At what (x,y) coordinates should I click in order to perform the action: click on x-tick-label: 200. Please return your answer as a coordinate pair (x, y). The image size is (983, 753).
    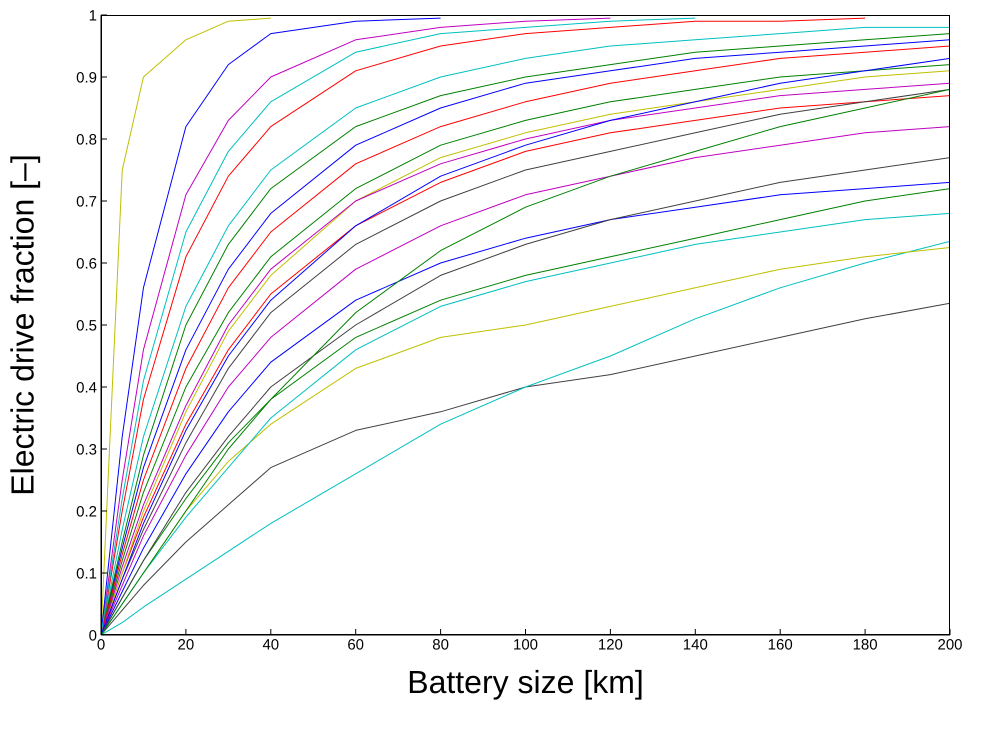
    Looking at the image, I should click on (950, 645).